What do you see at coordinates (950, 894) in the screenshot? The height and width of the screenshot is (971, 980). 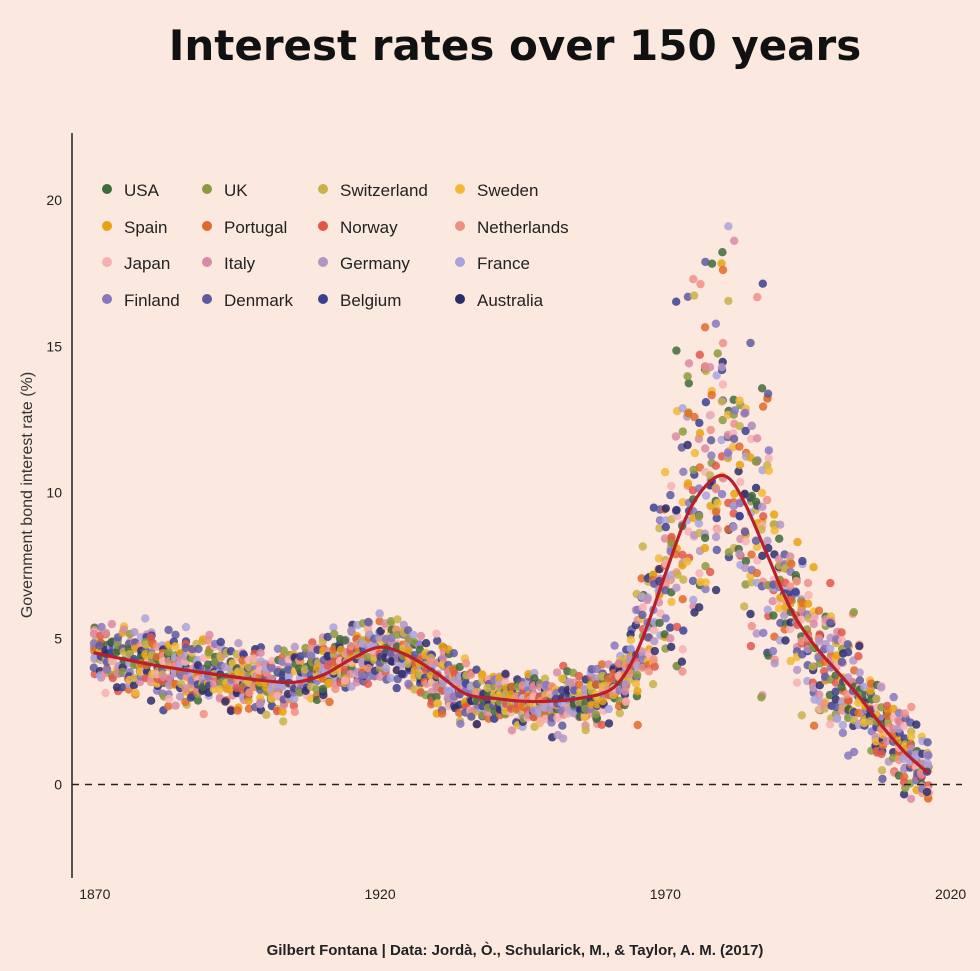 I see `x-tick-label: 2020` at bounding box center [950, 894].